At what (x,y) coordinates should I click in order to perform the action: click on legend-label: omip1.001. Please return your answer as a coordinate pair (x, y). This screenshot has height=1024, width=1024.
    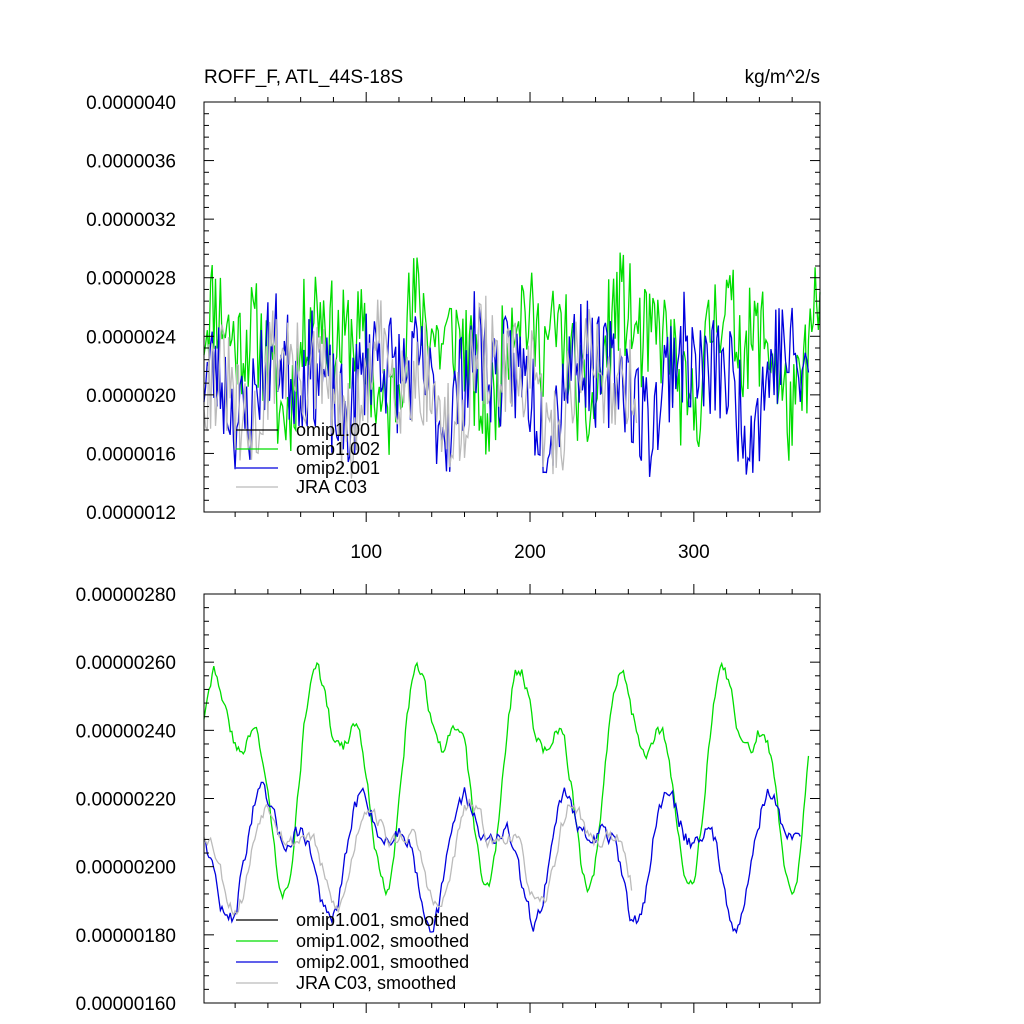
    Looking at the image, I should click on (338, 430).